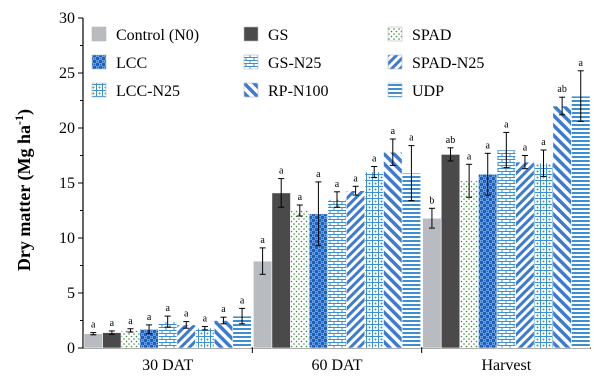 This screenshot has height=379, width=594. I want to click on legend-label: GS-N25, so click(294, 63).